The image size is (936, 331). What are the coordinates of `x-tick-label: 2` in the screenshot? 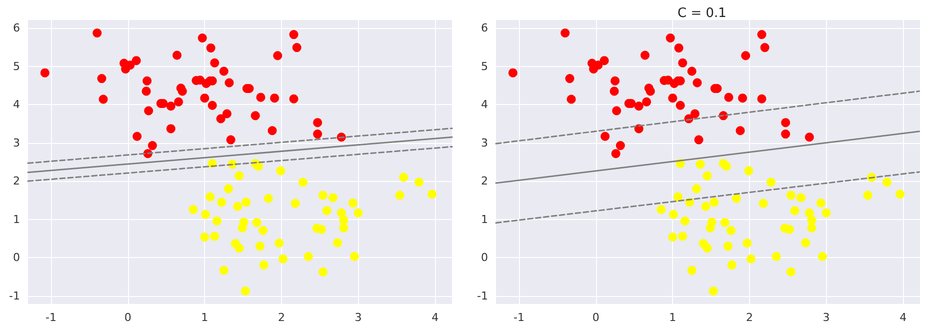 It's located at (281, 317).